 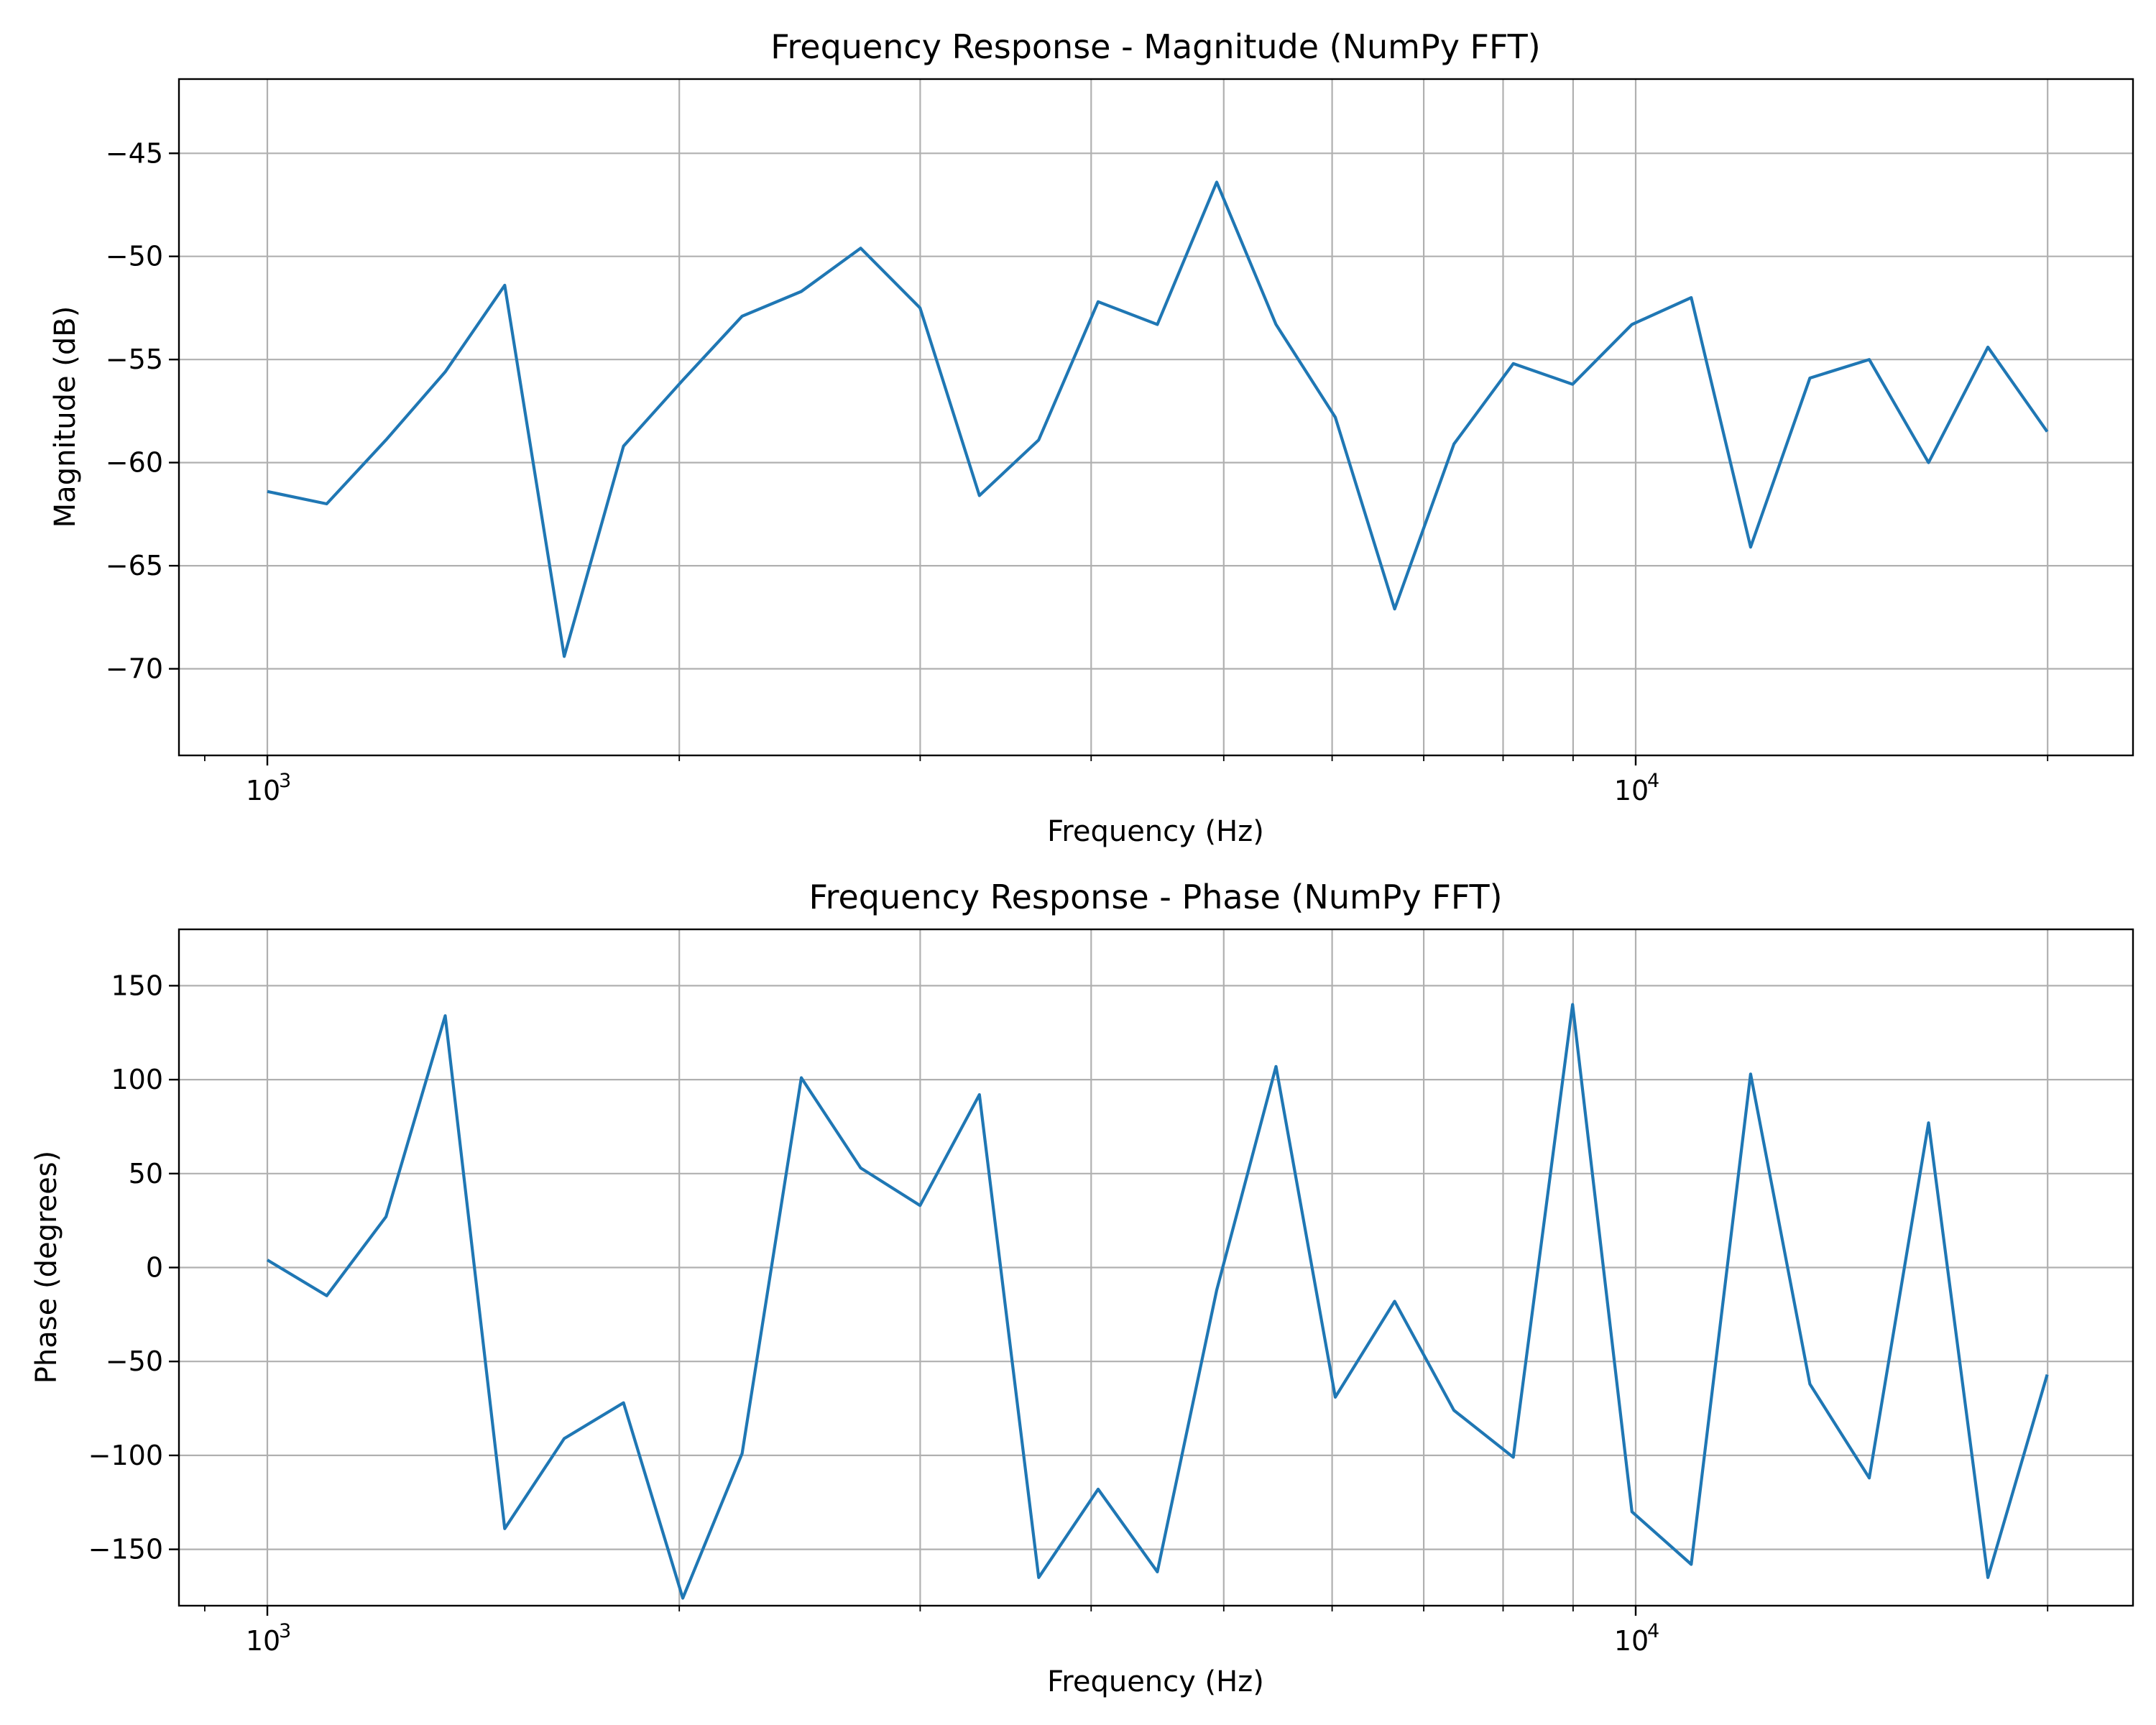 What do you see at coordinates (1653, 1631) in the screenshot?
I see `phase-x-tick-exponent: 4` at bounding box center [1653, 1631].